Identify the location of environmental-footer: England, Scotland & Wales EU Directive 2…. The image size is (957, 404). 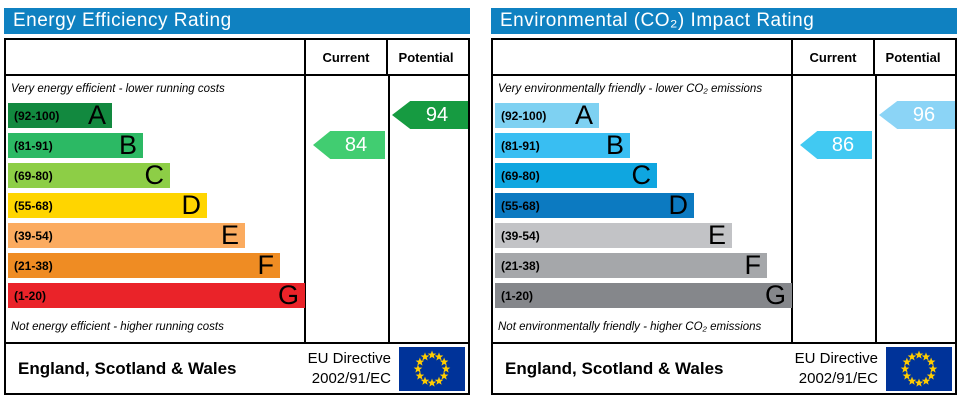
(724, 367).